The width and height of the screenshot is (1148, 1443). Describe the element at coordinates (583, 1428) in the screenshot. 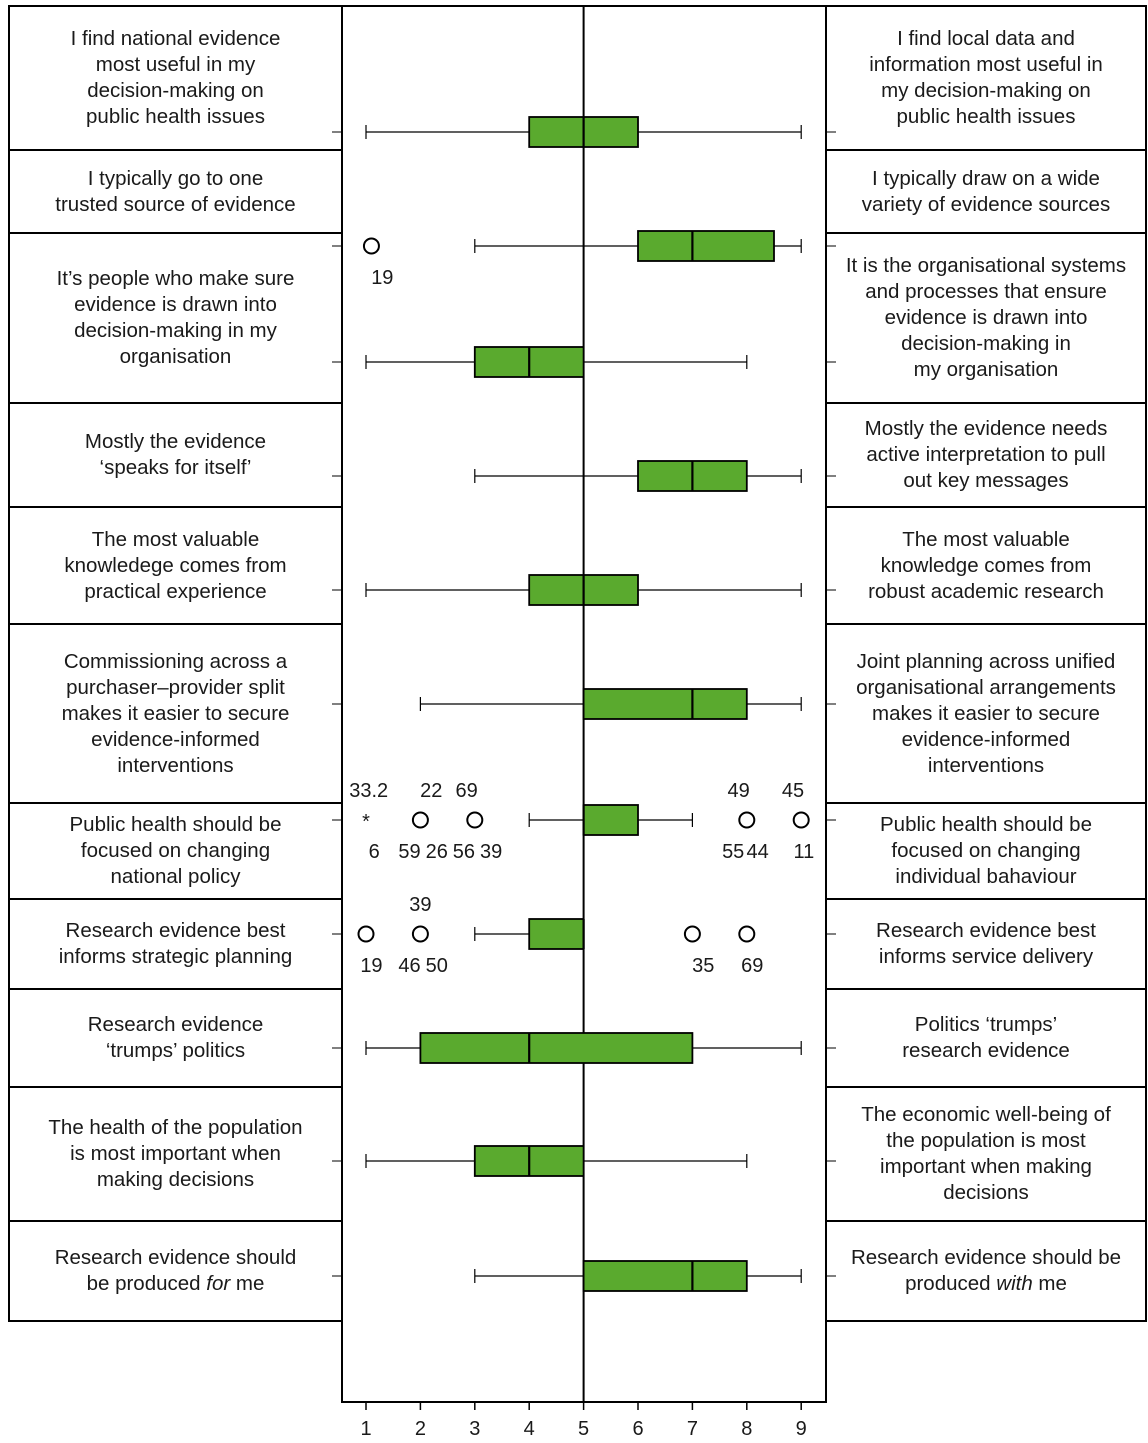

I see `x-tick-label: 5` at that location.